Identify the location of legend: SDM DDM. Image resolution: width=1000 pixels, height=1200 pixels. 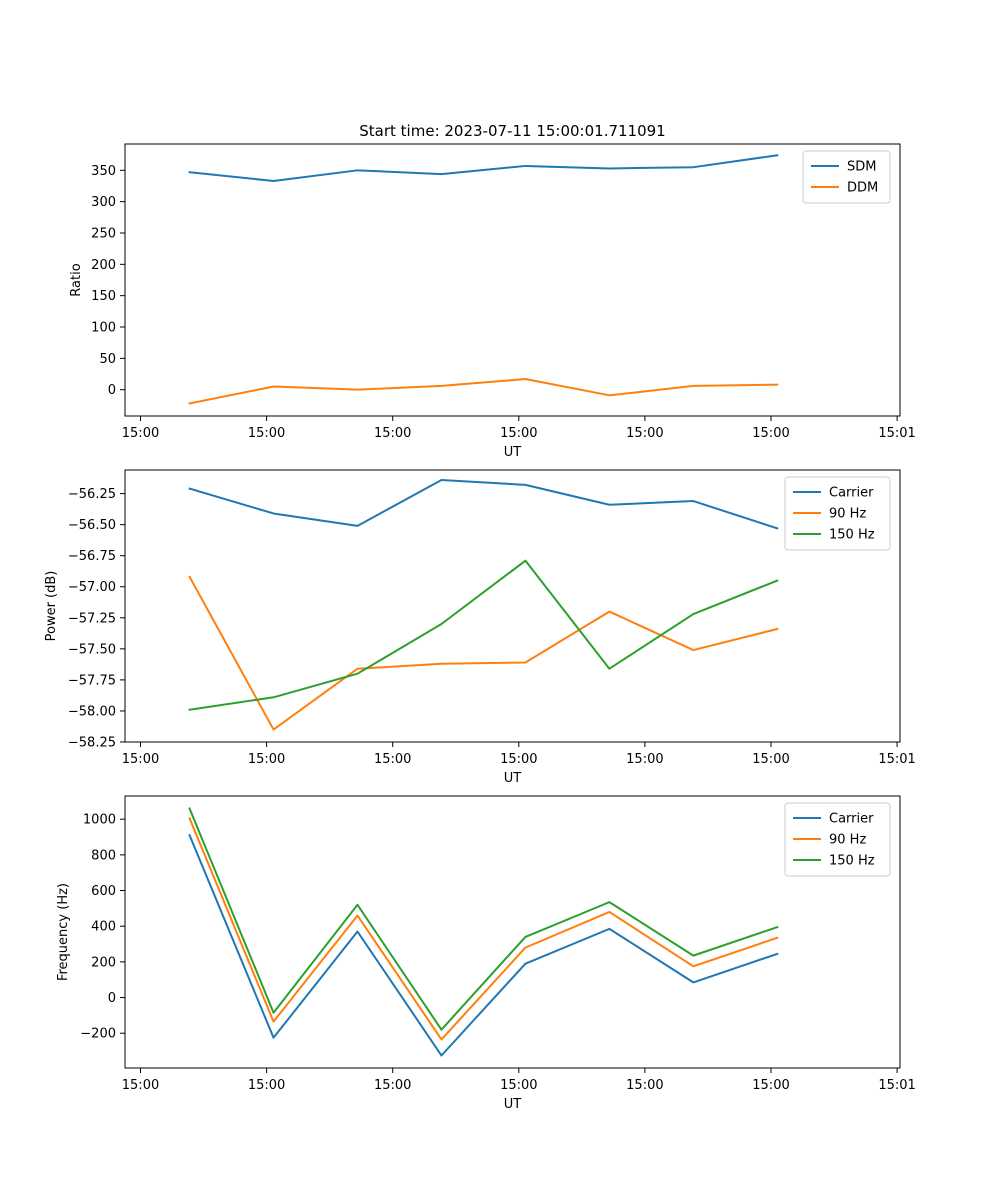
(846, 177).